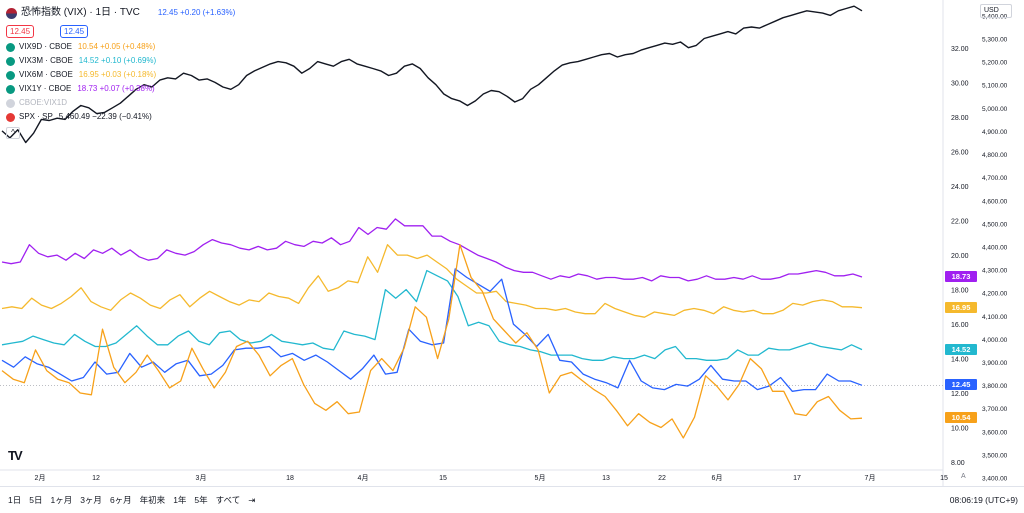 This screenshot has width=1024, height=513. I want to click on collapse-legend-button: ^, so click(13, 133).